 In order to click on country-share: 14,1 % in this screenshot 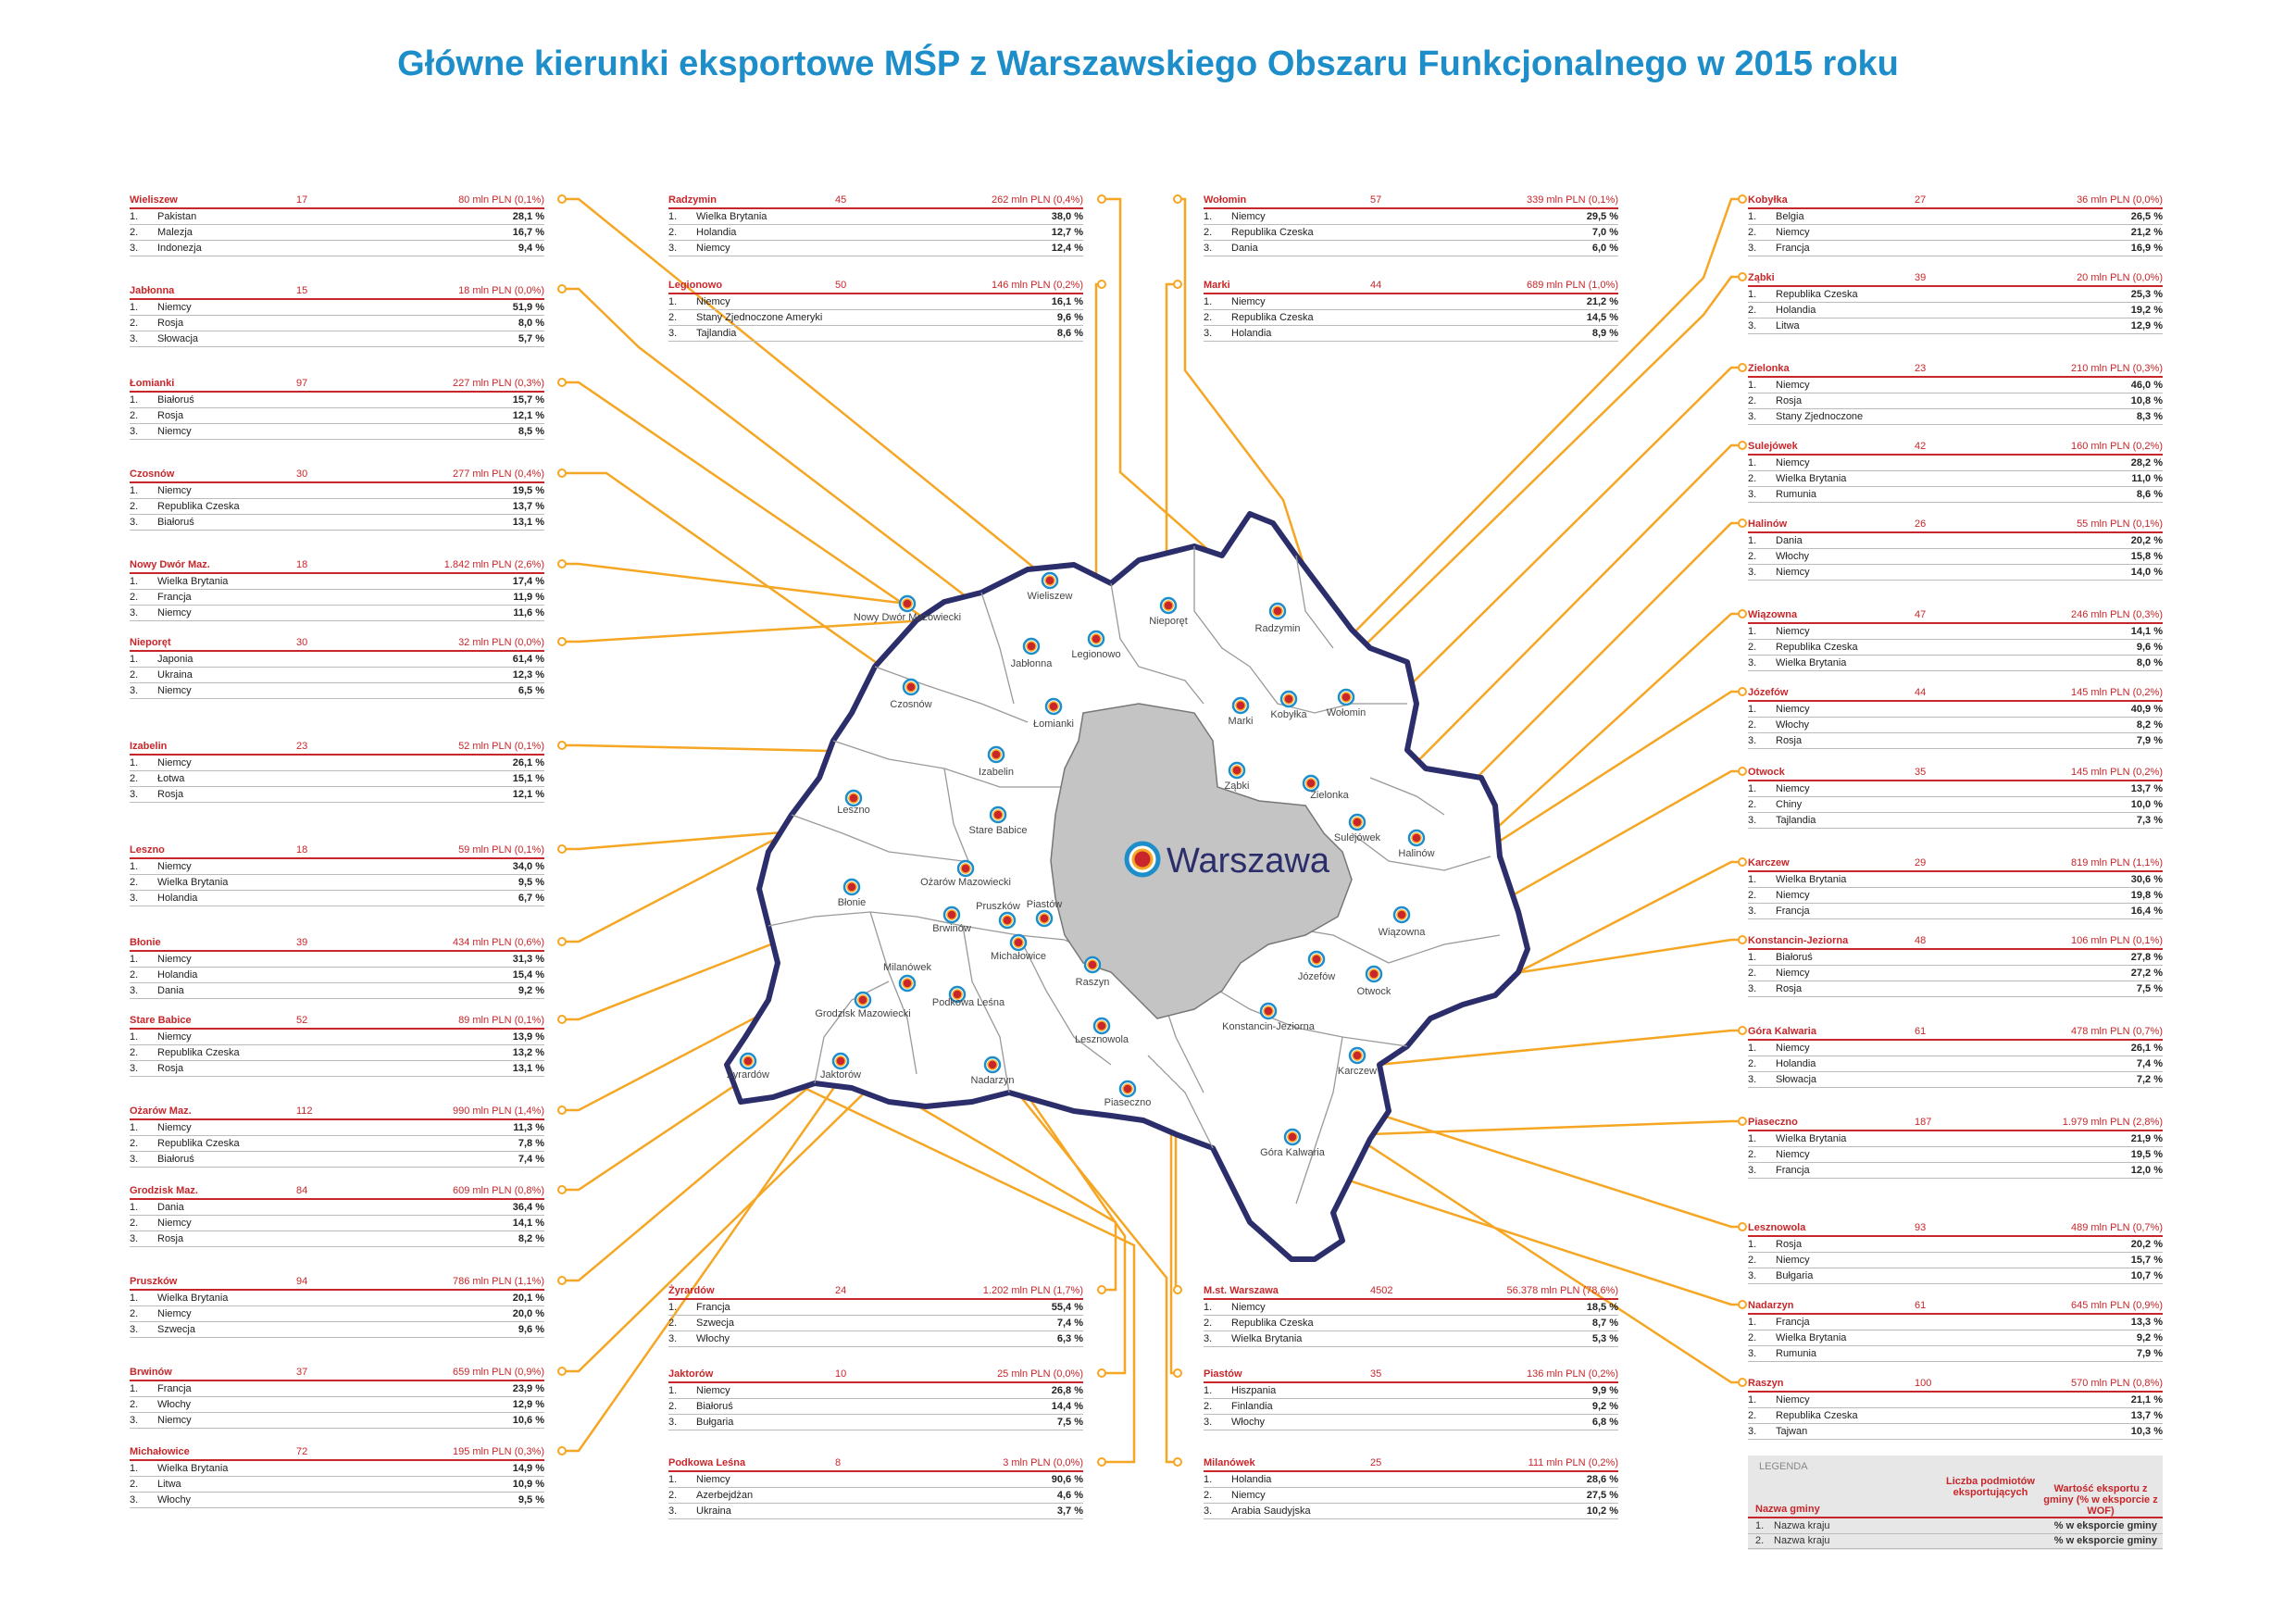, I will do `click(2146, 631)`.